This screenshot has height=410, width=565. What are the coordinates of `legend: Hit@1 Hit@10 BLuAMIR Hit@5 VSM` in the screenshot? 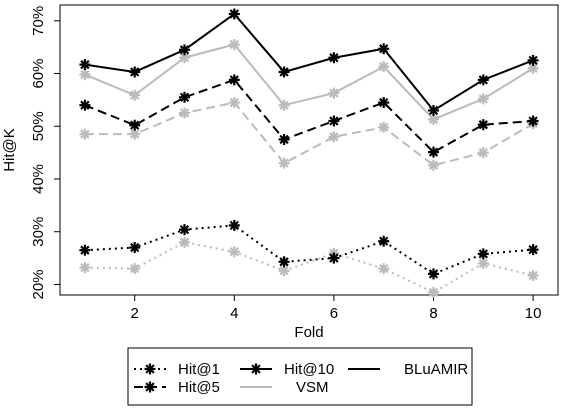 It's located at (300, 376).